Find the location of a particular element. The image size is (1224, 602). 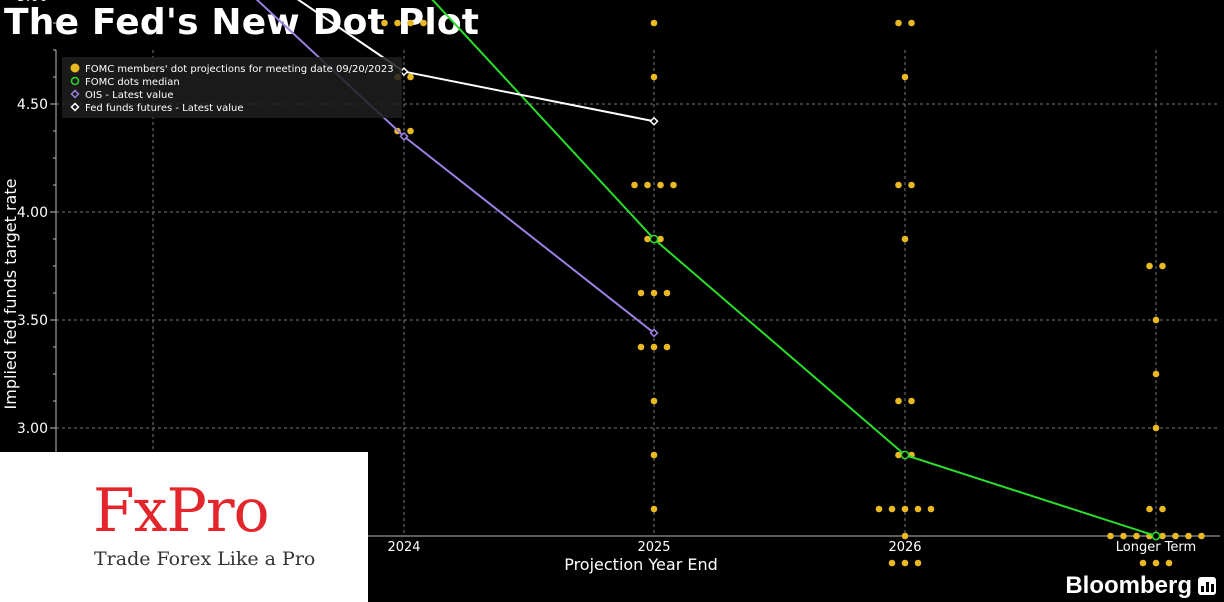

legend-label: Fed funds futures - Latest value is located at coordinates (164, 108).